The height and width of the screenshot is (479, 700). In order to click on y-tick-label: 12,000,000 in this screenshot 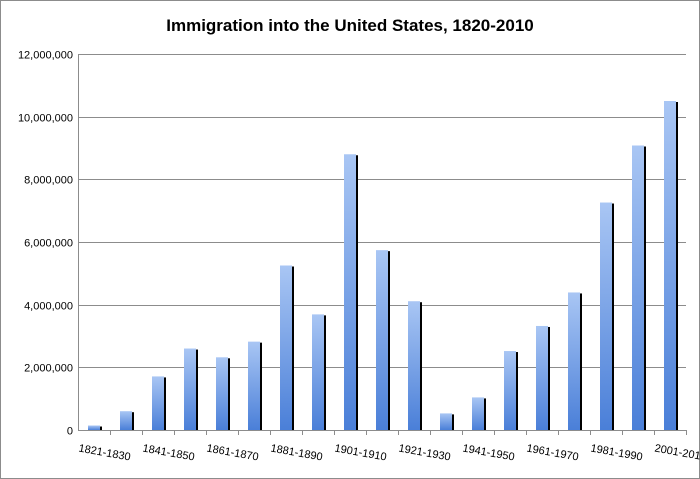, I will do `click(45, 56)`.